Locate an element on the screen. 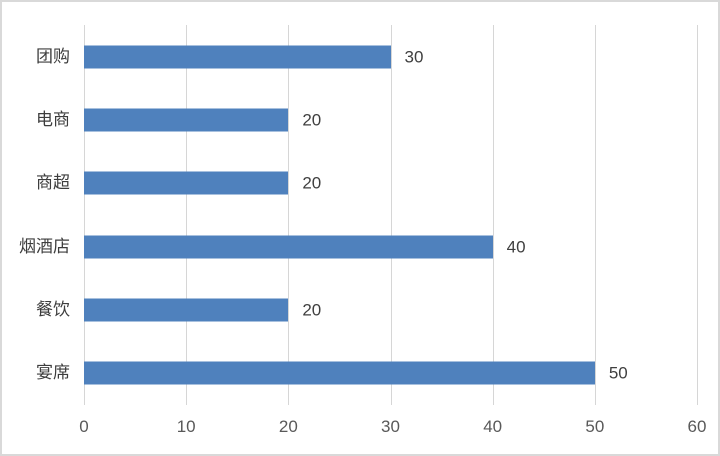  bar-value-label: 30 is located at coordinates (414, 57).